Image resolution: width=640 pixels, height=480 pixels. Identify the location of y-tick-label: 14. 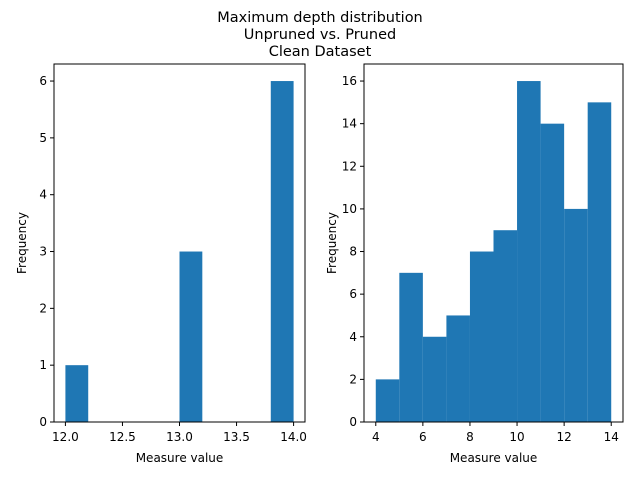
(349, 124).